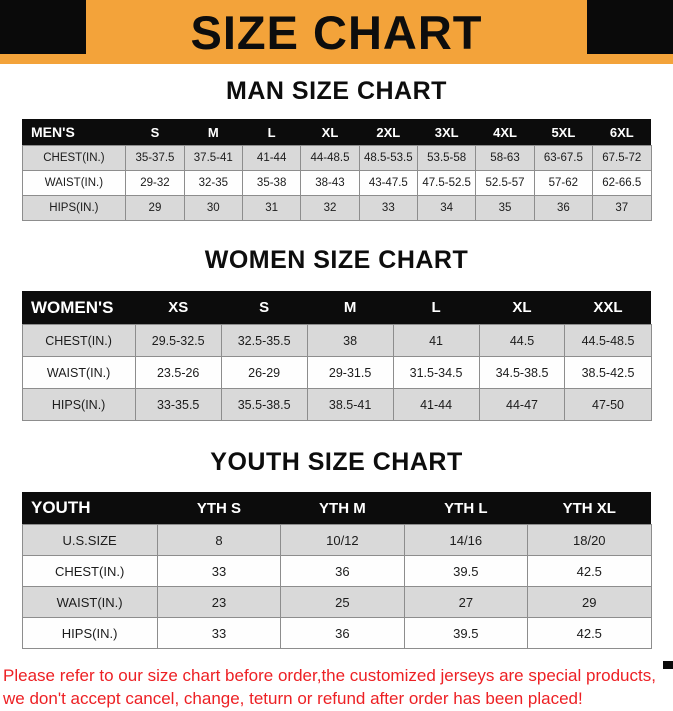  What do you see at coordinates (505, 158) in the screenshot?
I see `value-cell: 58-63` at bounding box center [505, 158].